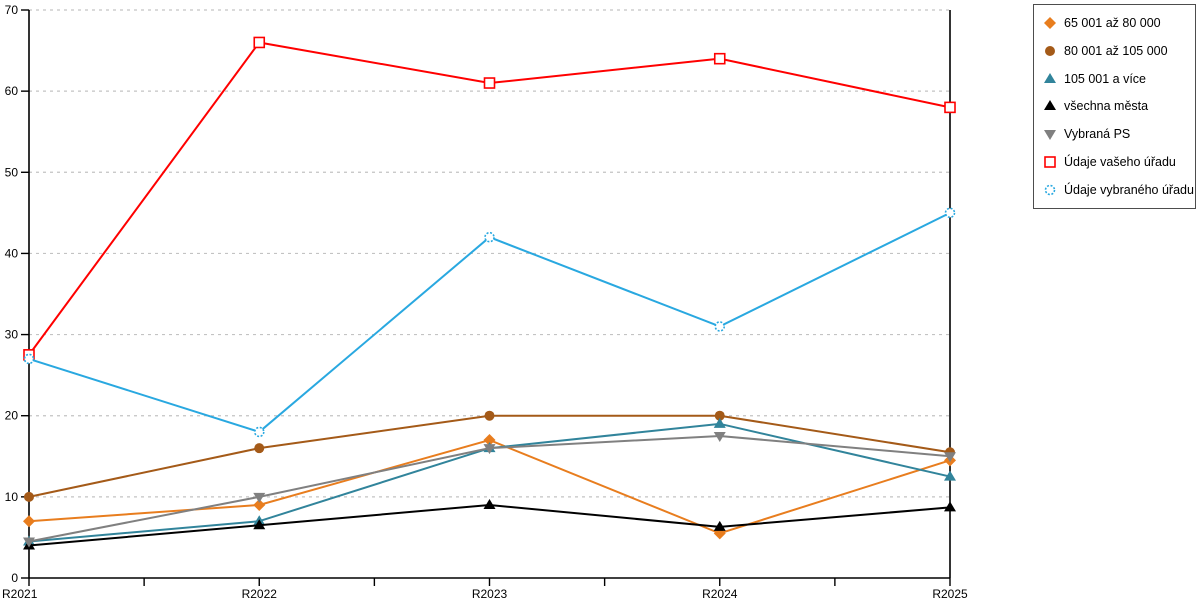 The image size is (1200, 600). I want to click on y-tick-label: 40, so click(12, 253).